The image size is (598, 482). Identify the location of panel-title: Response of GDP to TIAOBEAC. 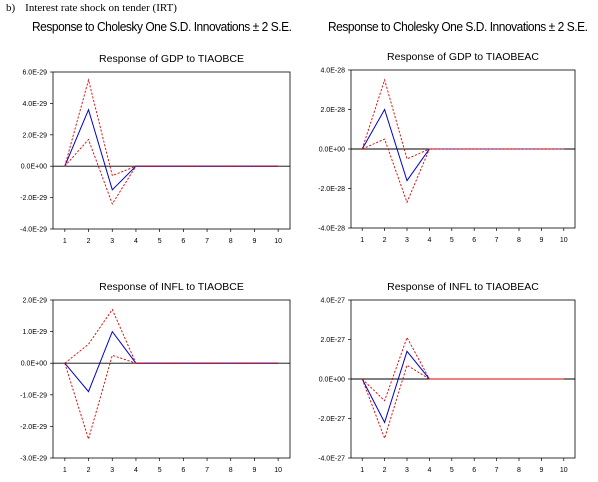
(463, 57).